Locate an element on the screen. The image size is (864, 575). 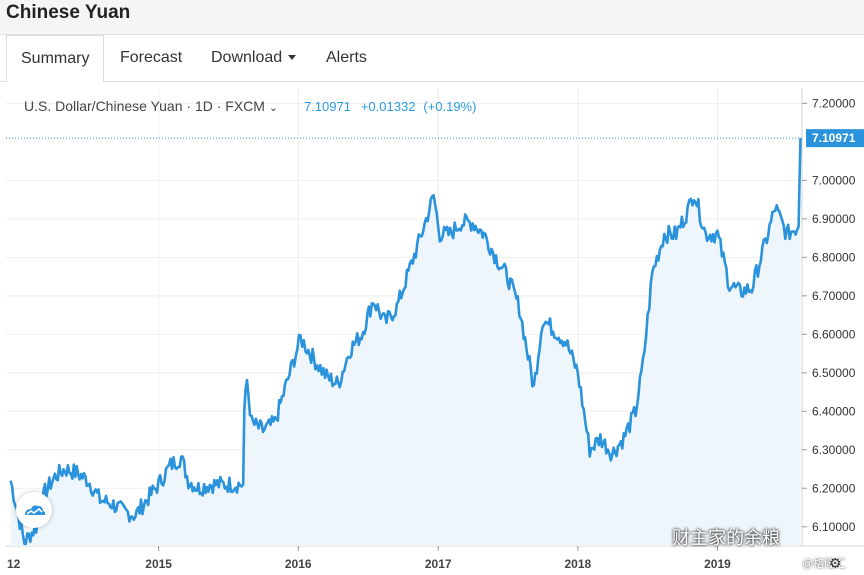
cloud-icon is located at coordinates (35, 510).